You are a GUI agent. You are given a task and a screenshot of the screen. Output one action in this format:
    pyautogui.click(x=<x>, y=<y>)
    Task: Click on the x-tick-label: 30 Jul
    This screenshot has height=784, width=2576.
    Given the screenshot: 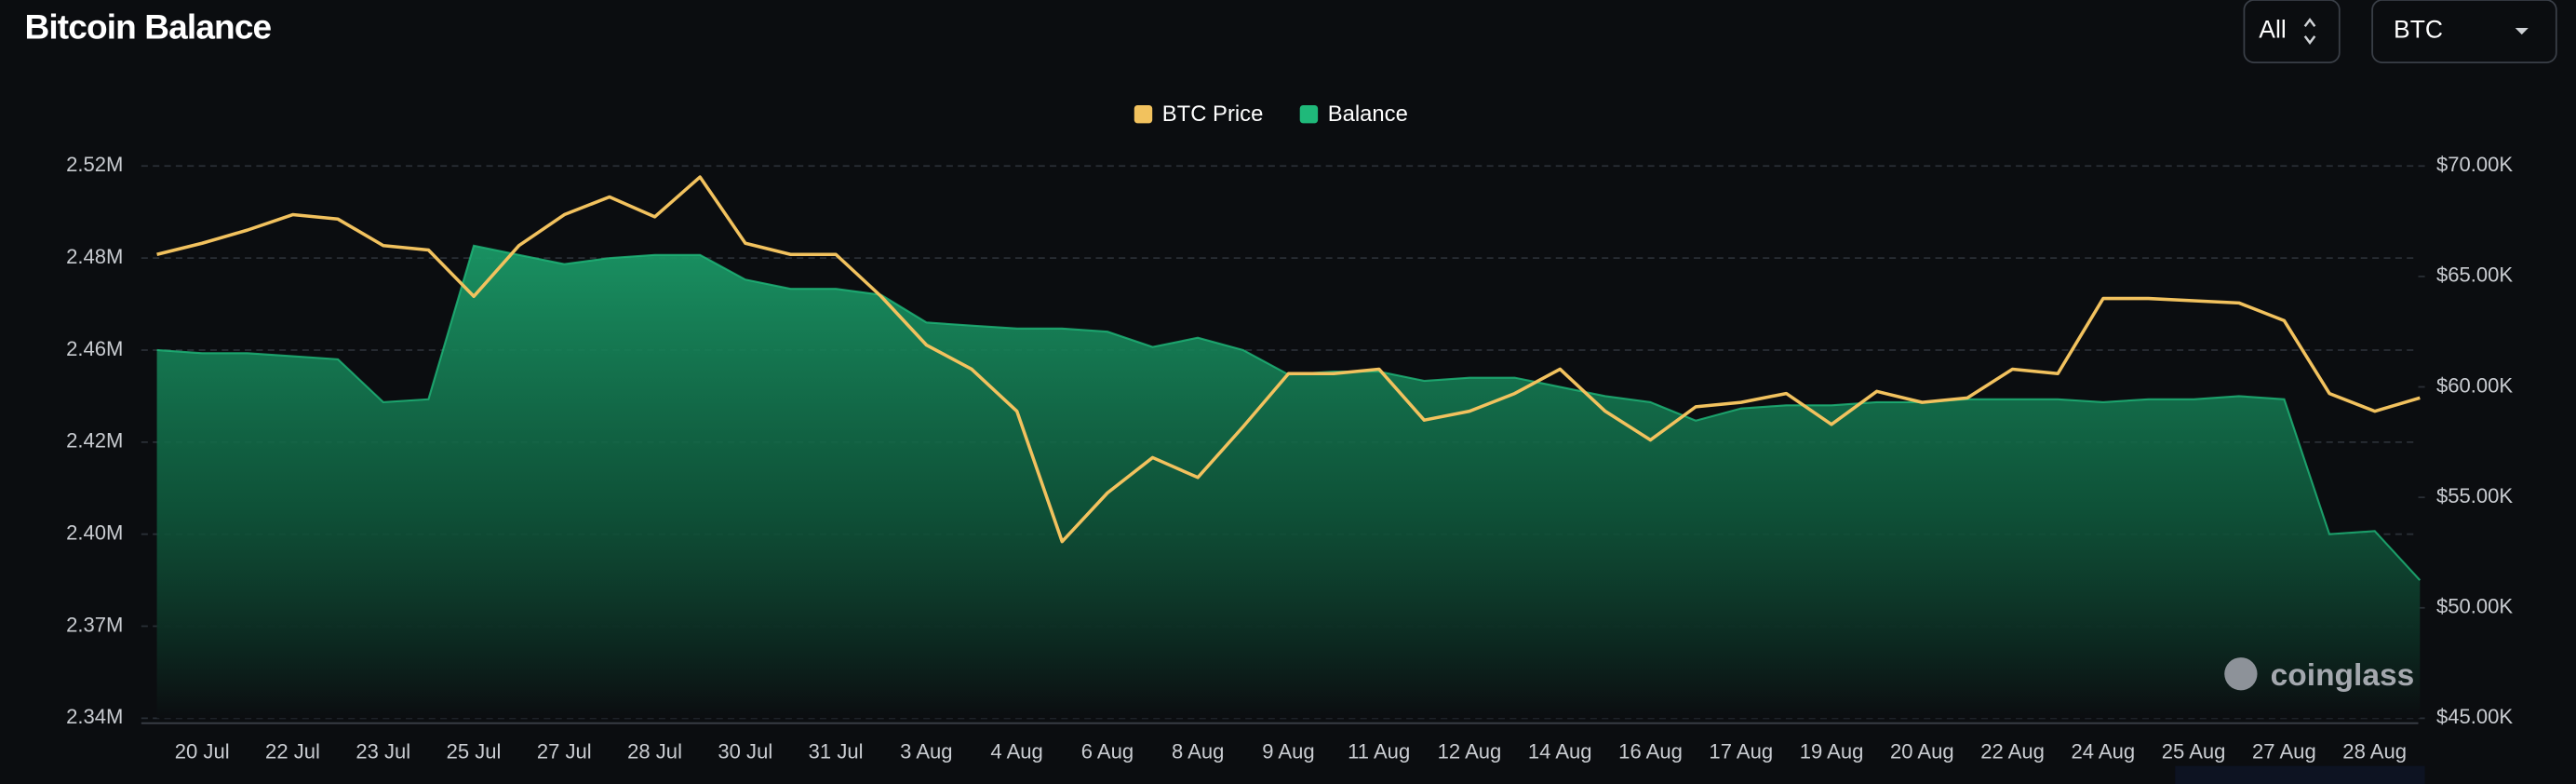 What is the action you would take?
    pyautogui.click(x=745, y=751)
    